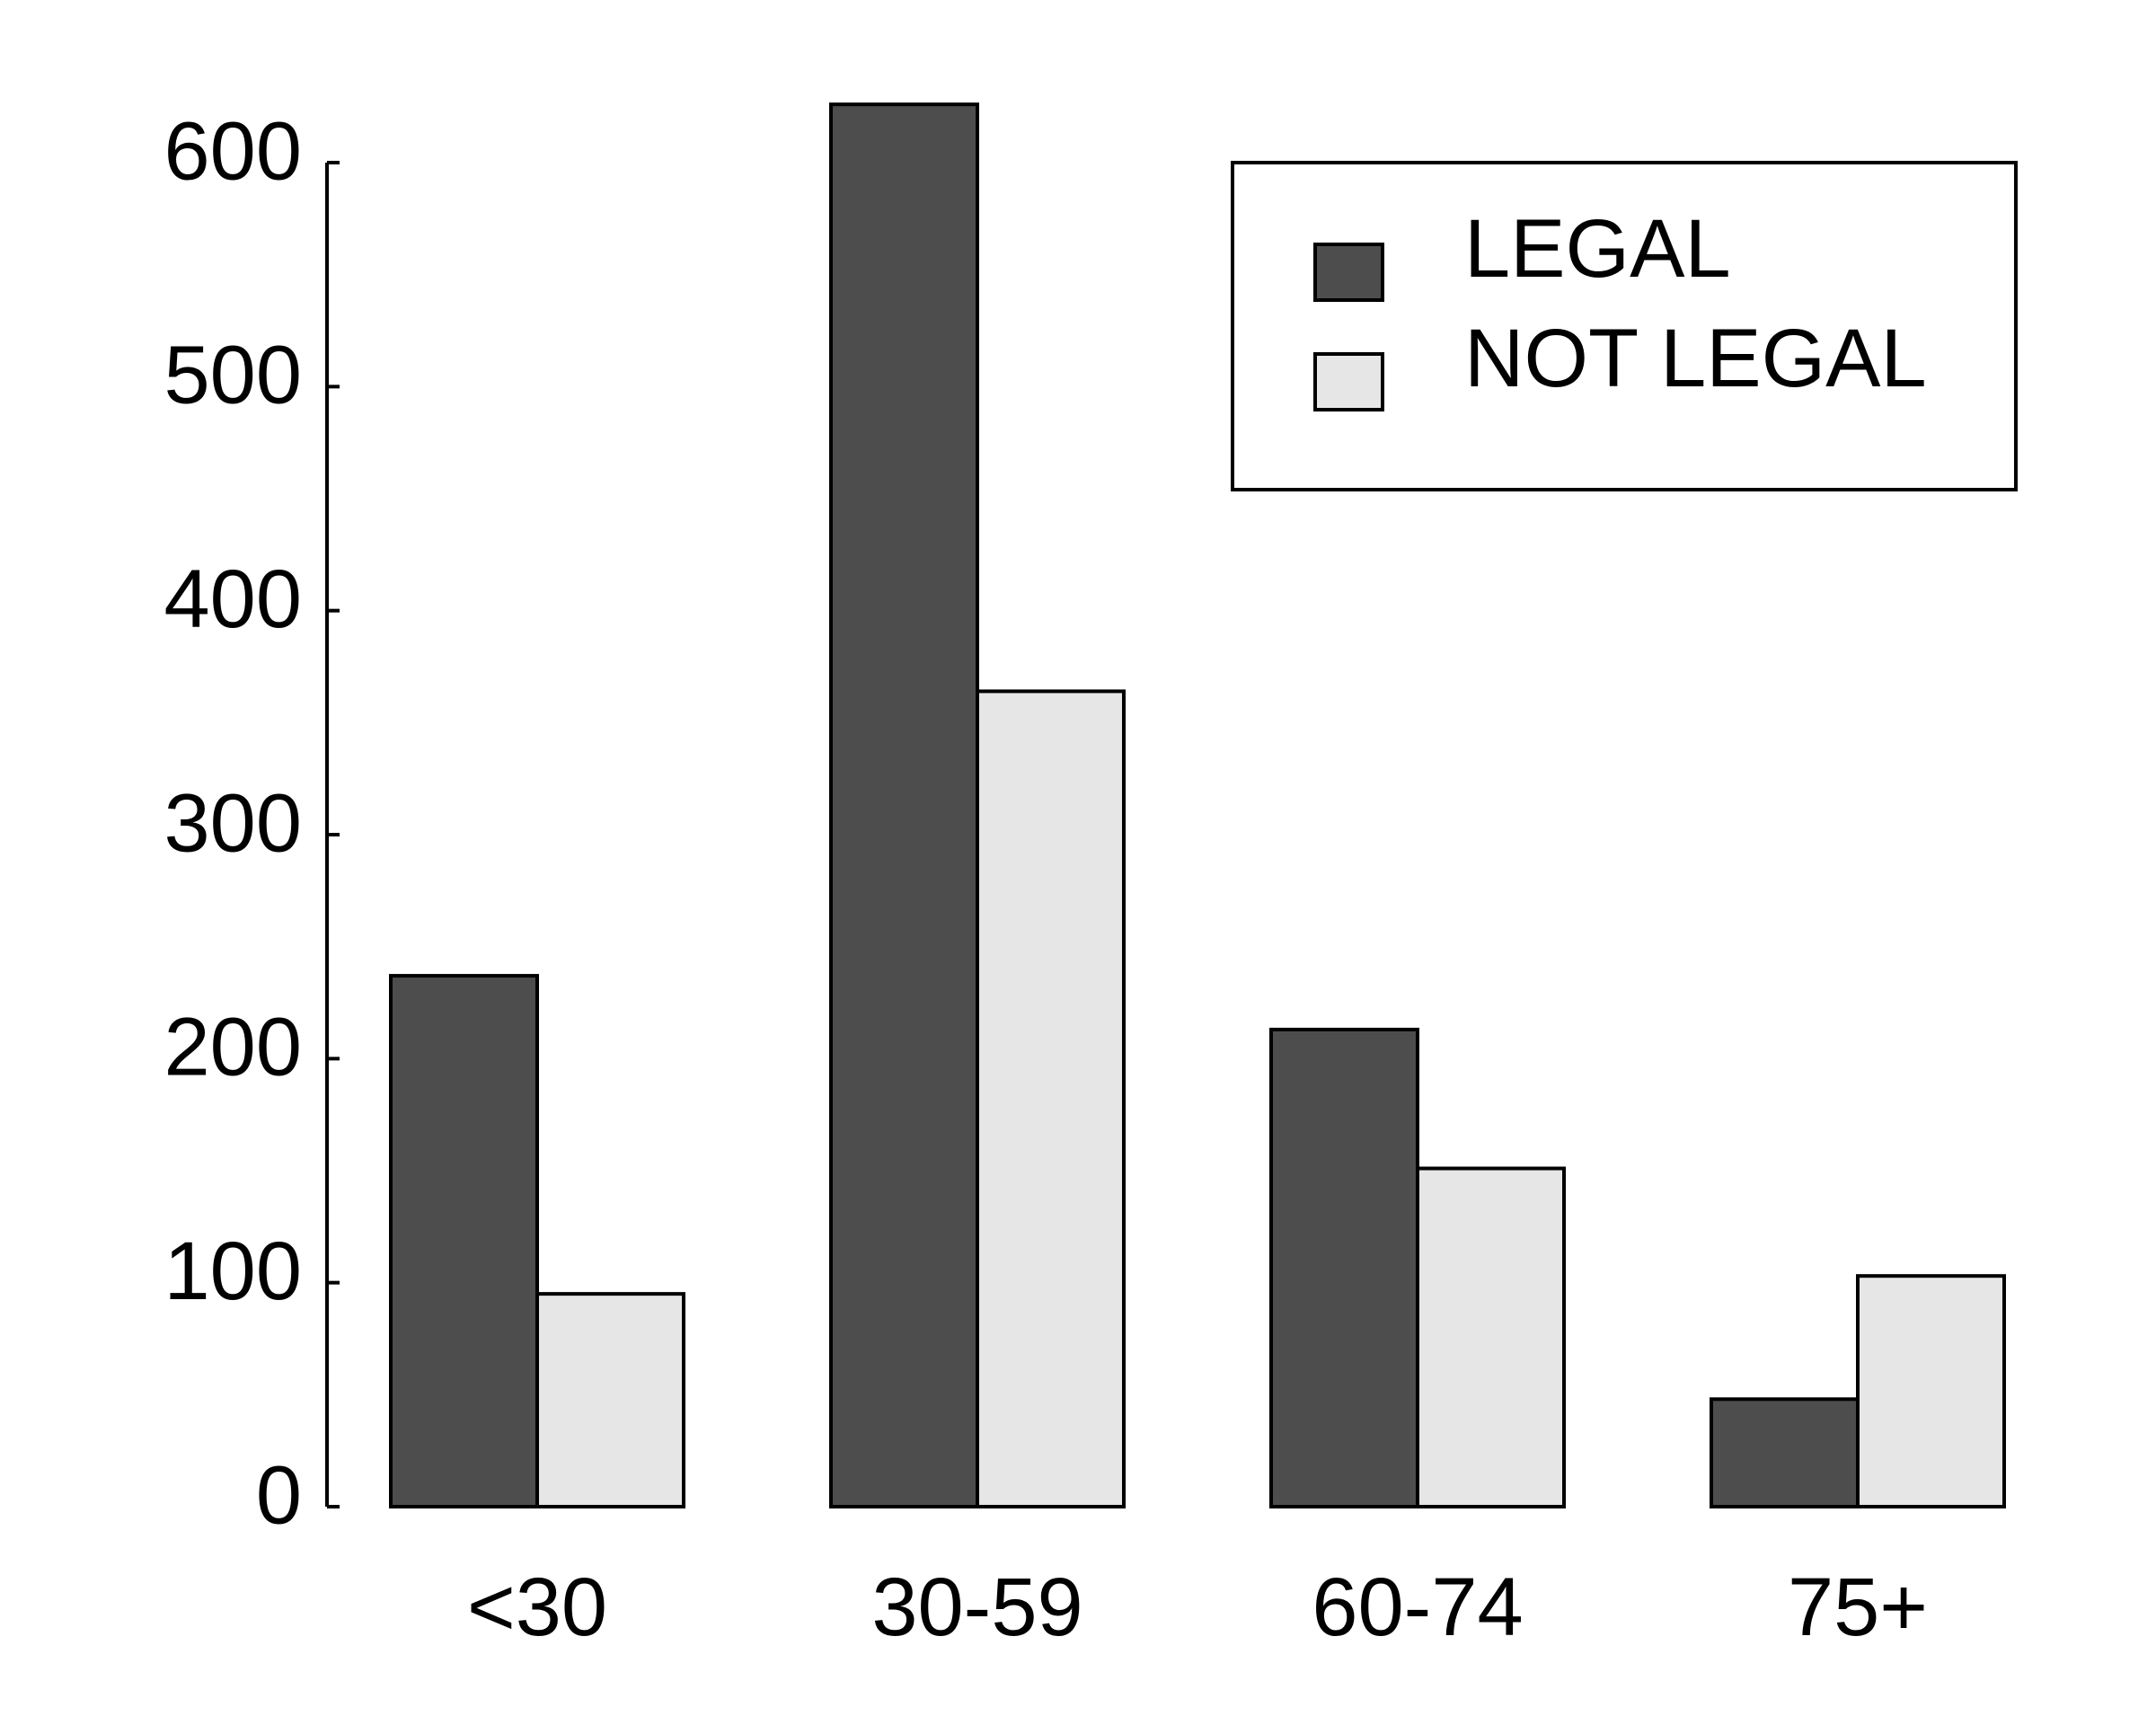  Describe the element at coordinates (233, 151) in the screenshot. I see `y-tick-label: 600` at that location.